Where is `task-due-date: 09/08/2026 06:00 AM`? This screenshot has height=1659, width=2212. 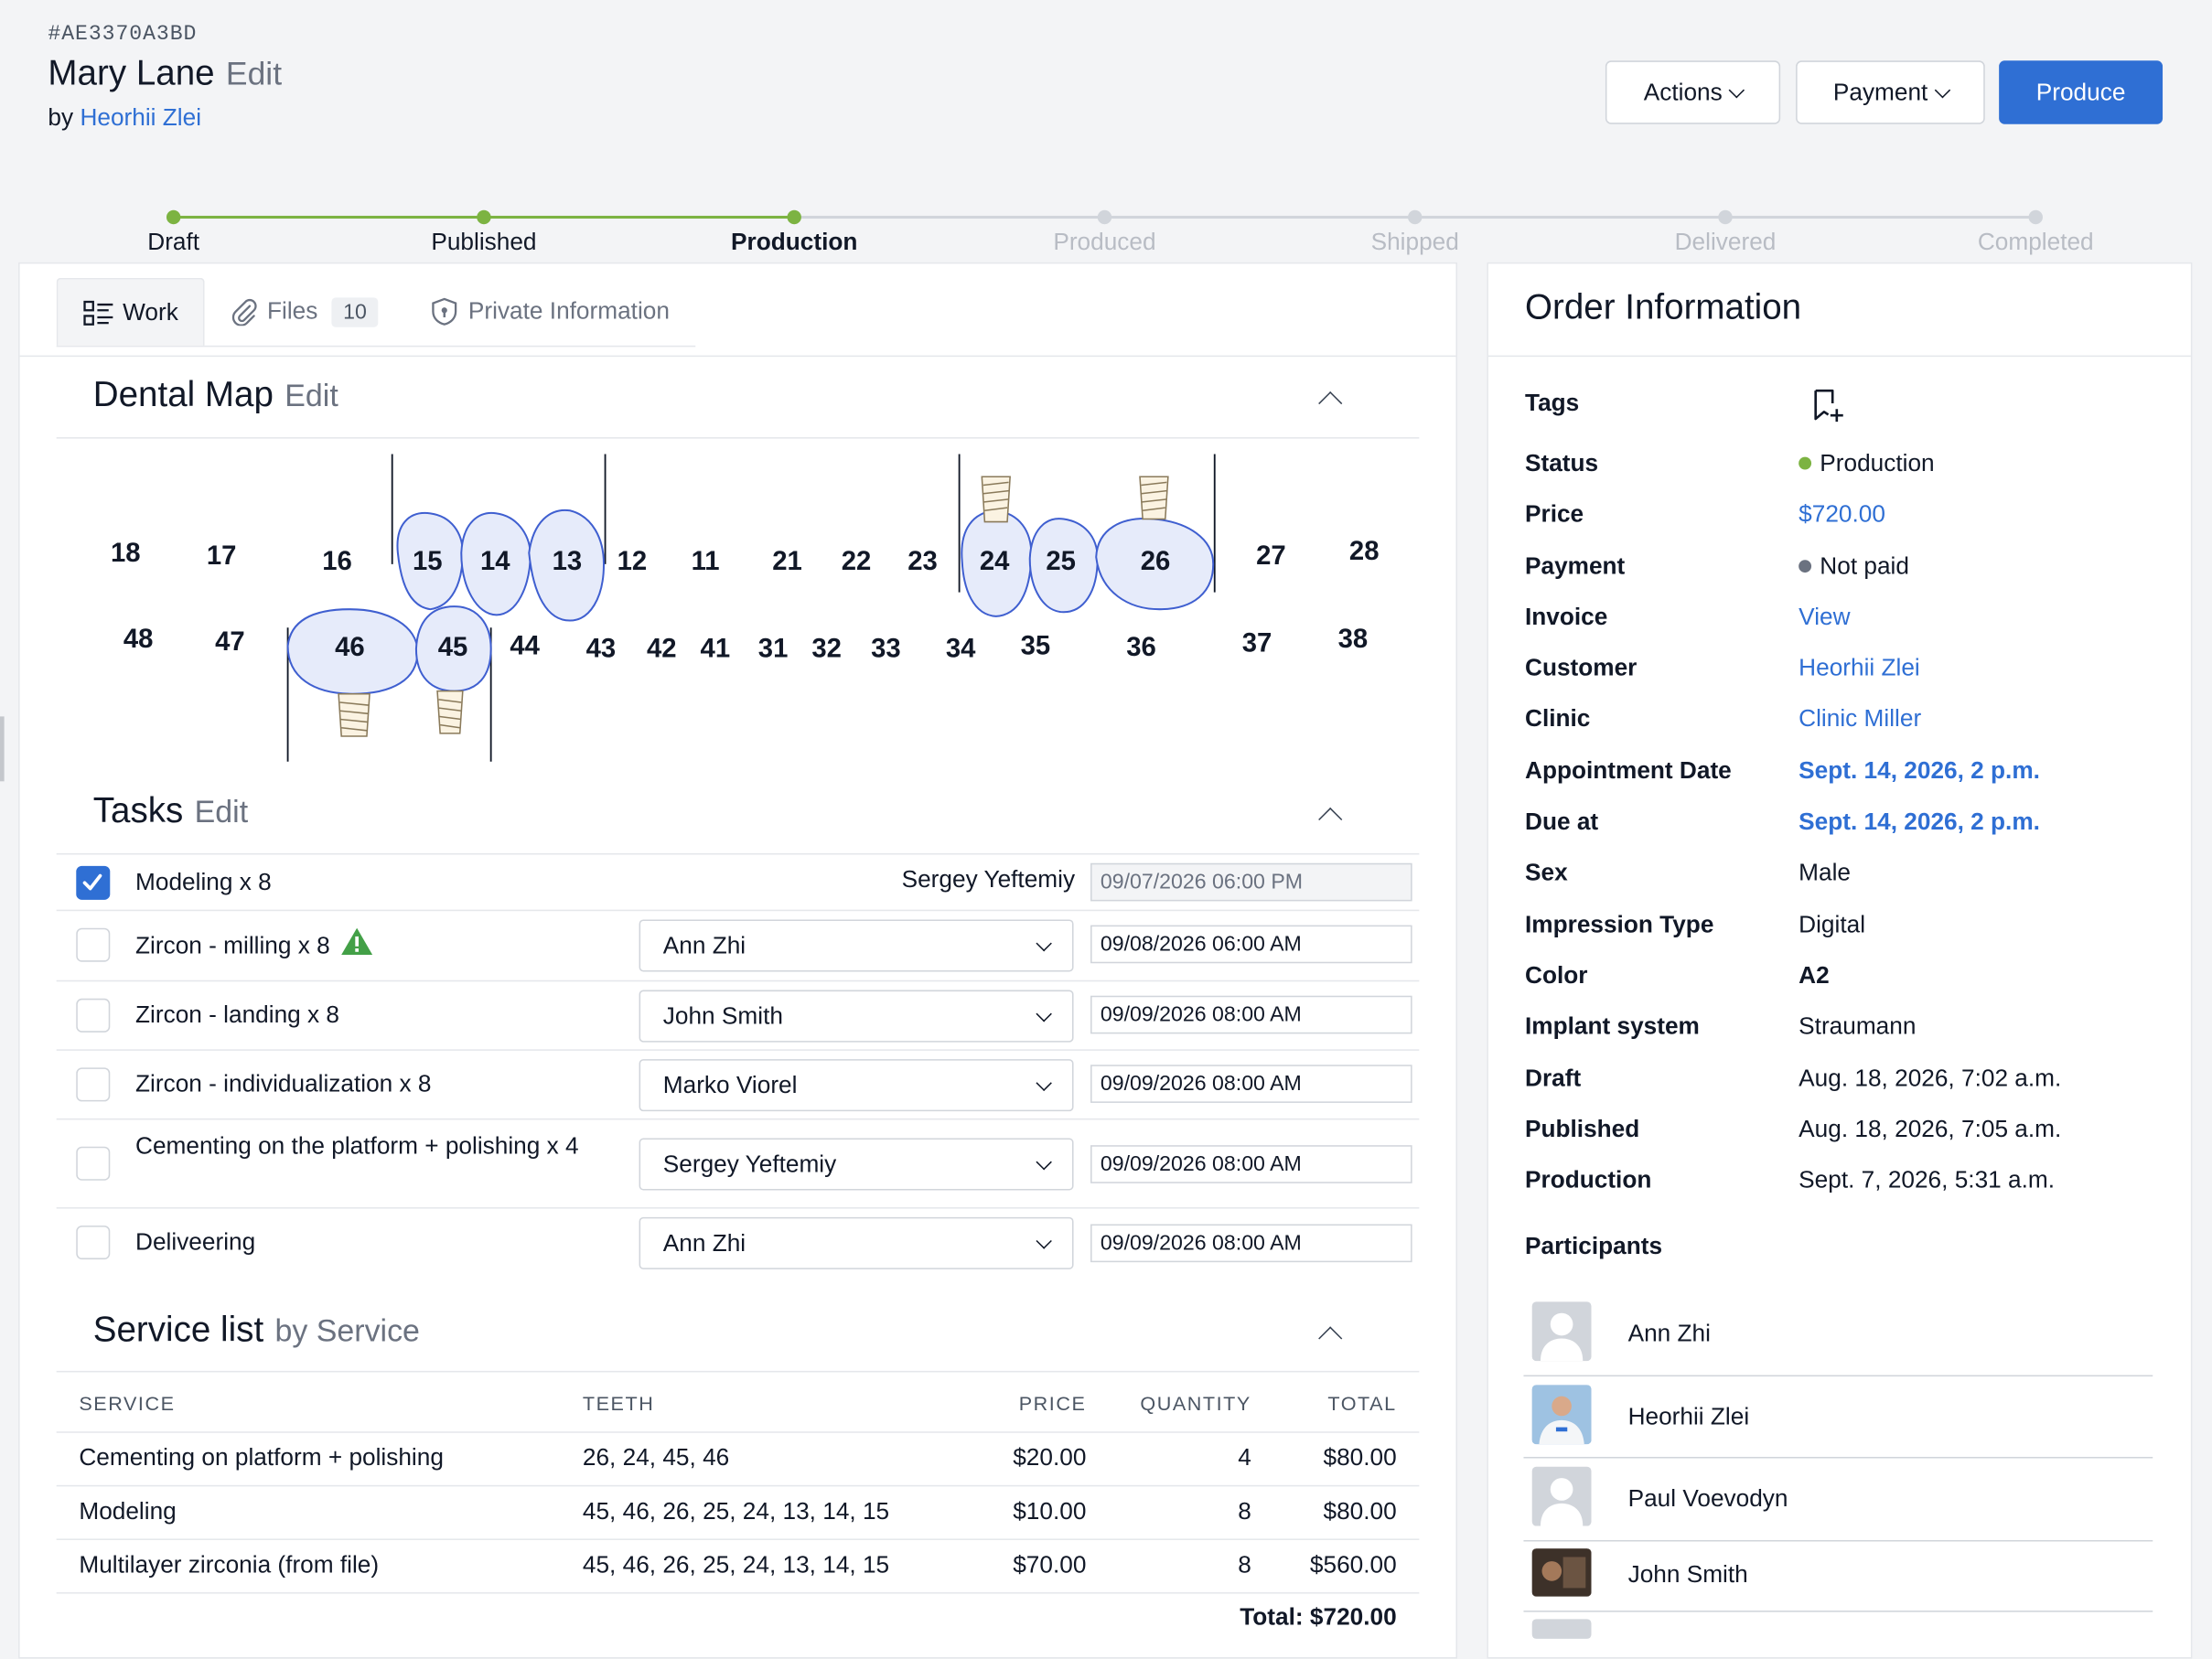 task-due-date: 09/08/2026 06:00 AM is located at coordinates (1251, 945).